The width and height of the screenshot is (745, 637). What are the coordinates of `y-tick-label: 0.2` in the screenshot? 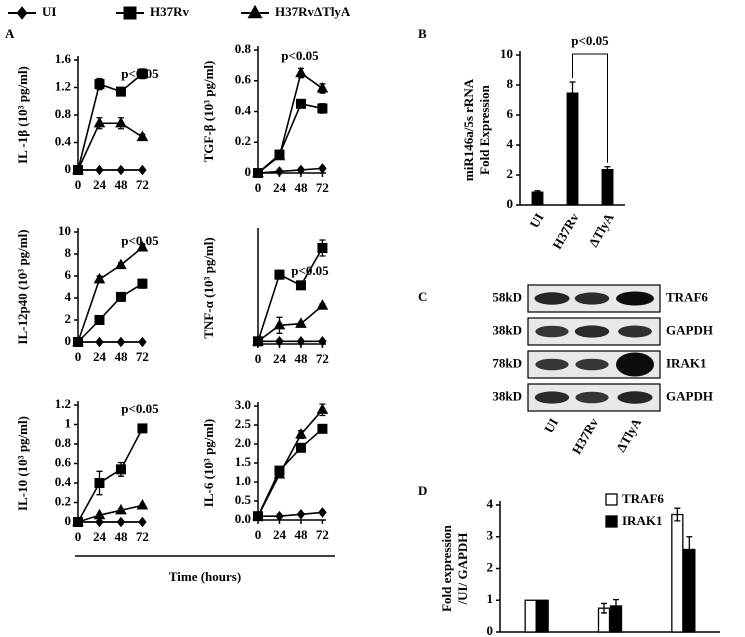 It's located at (243, 140).